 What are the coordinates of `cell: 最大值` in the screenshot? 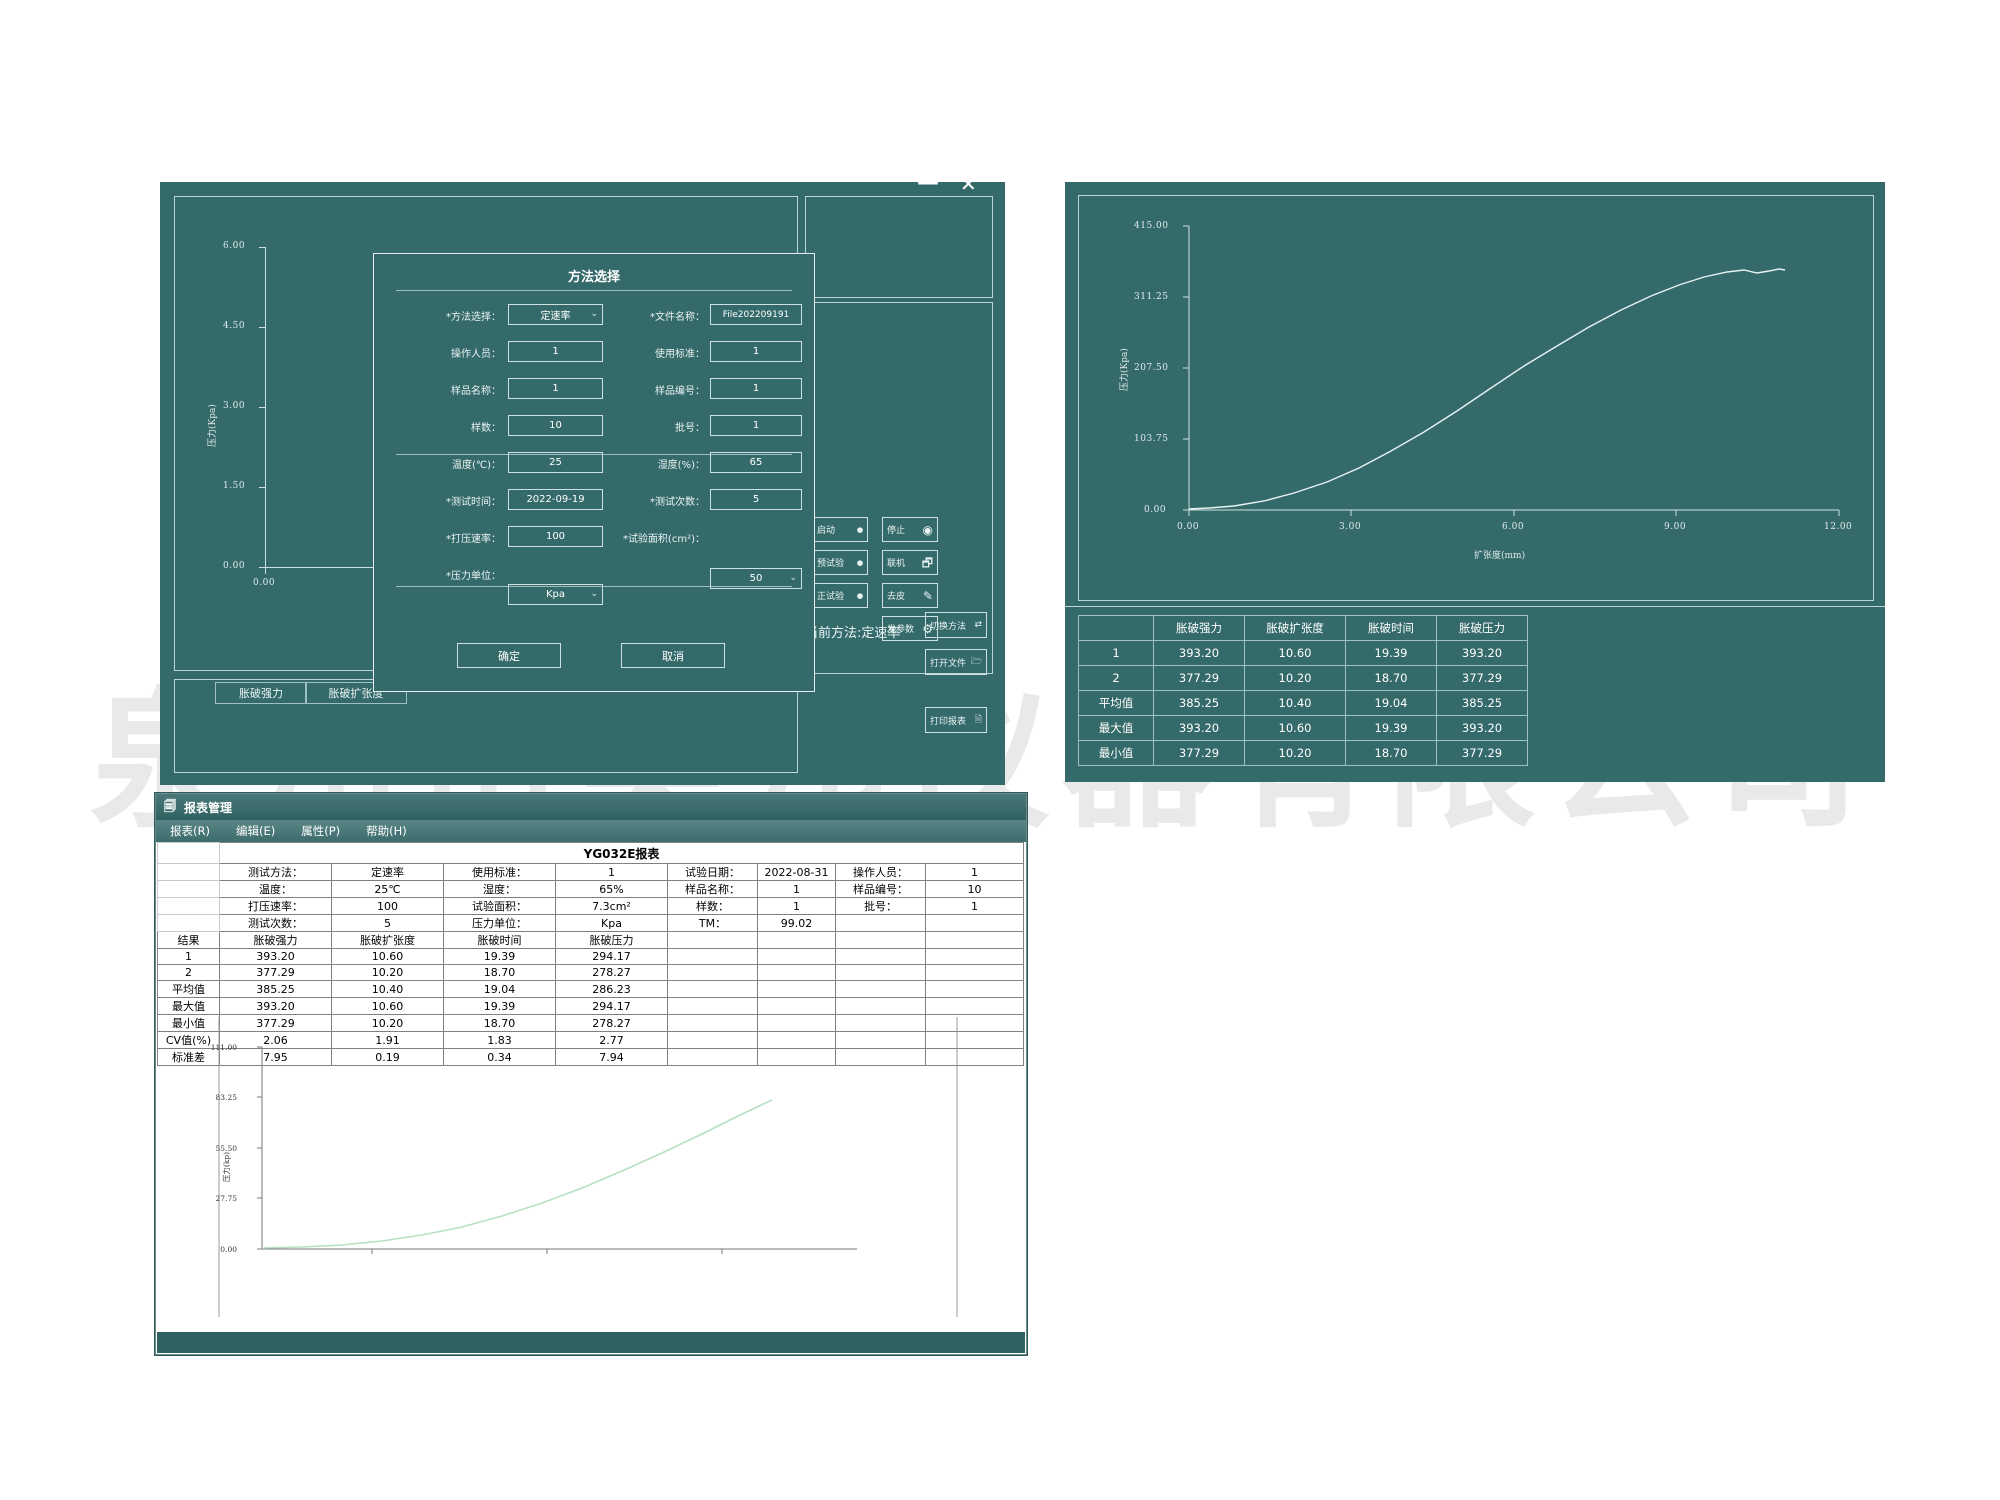 It's located at (1116, 728).